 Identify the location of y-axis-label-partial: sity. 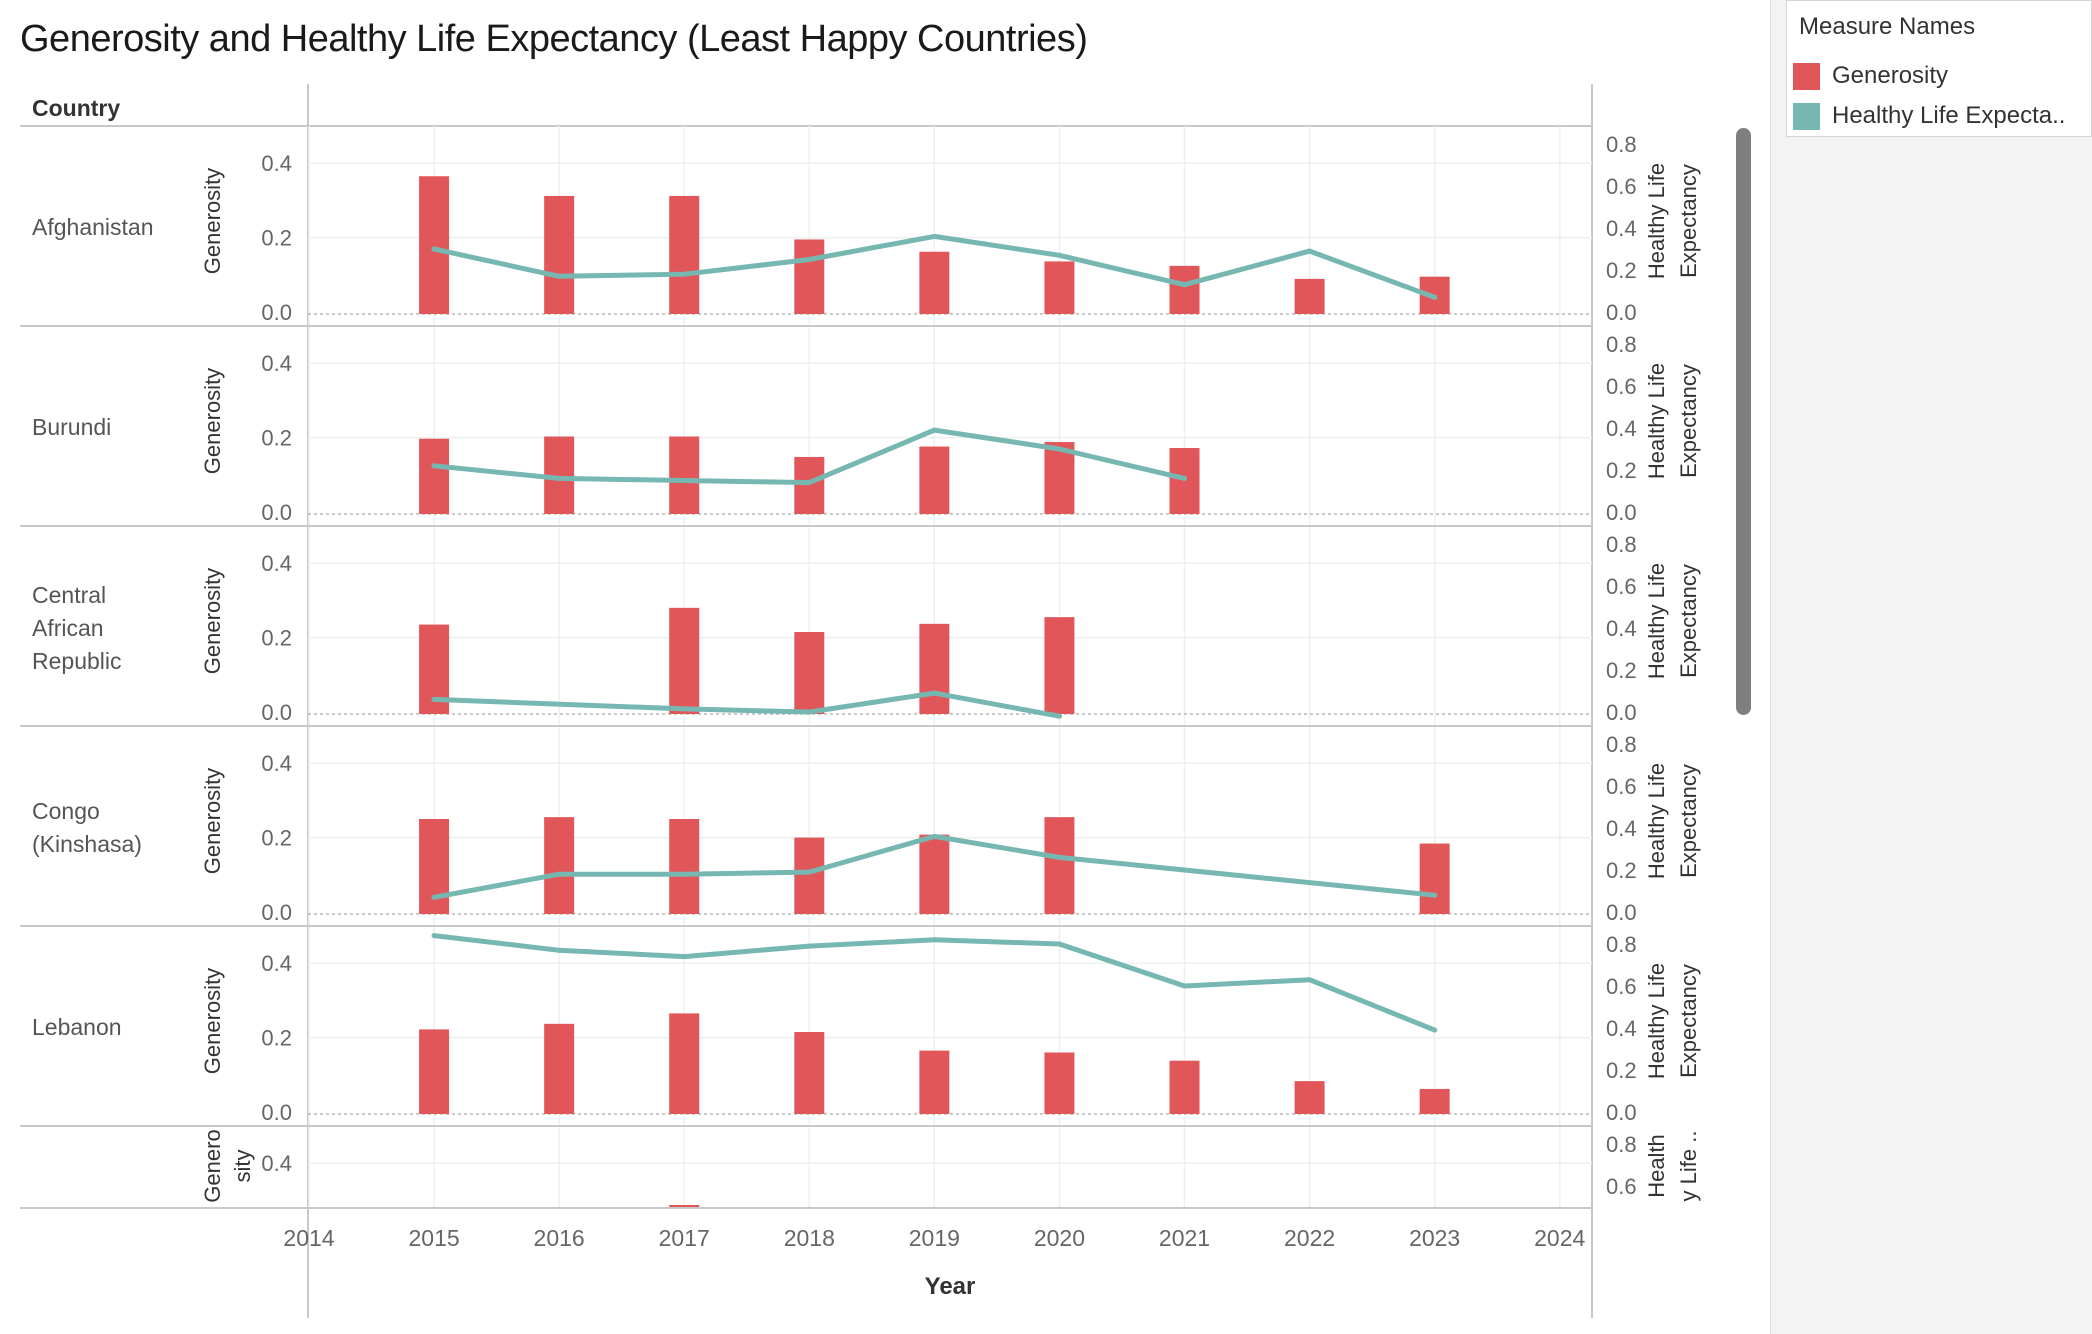
(242, 1166).